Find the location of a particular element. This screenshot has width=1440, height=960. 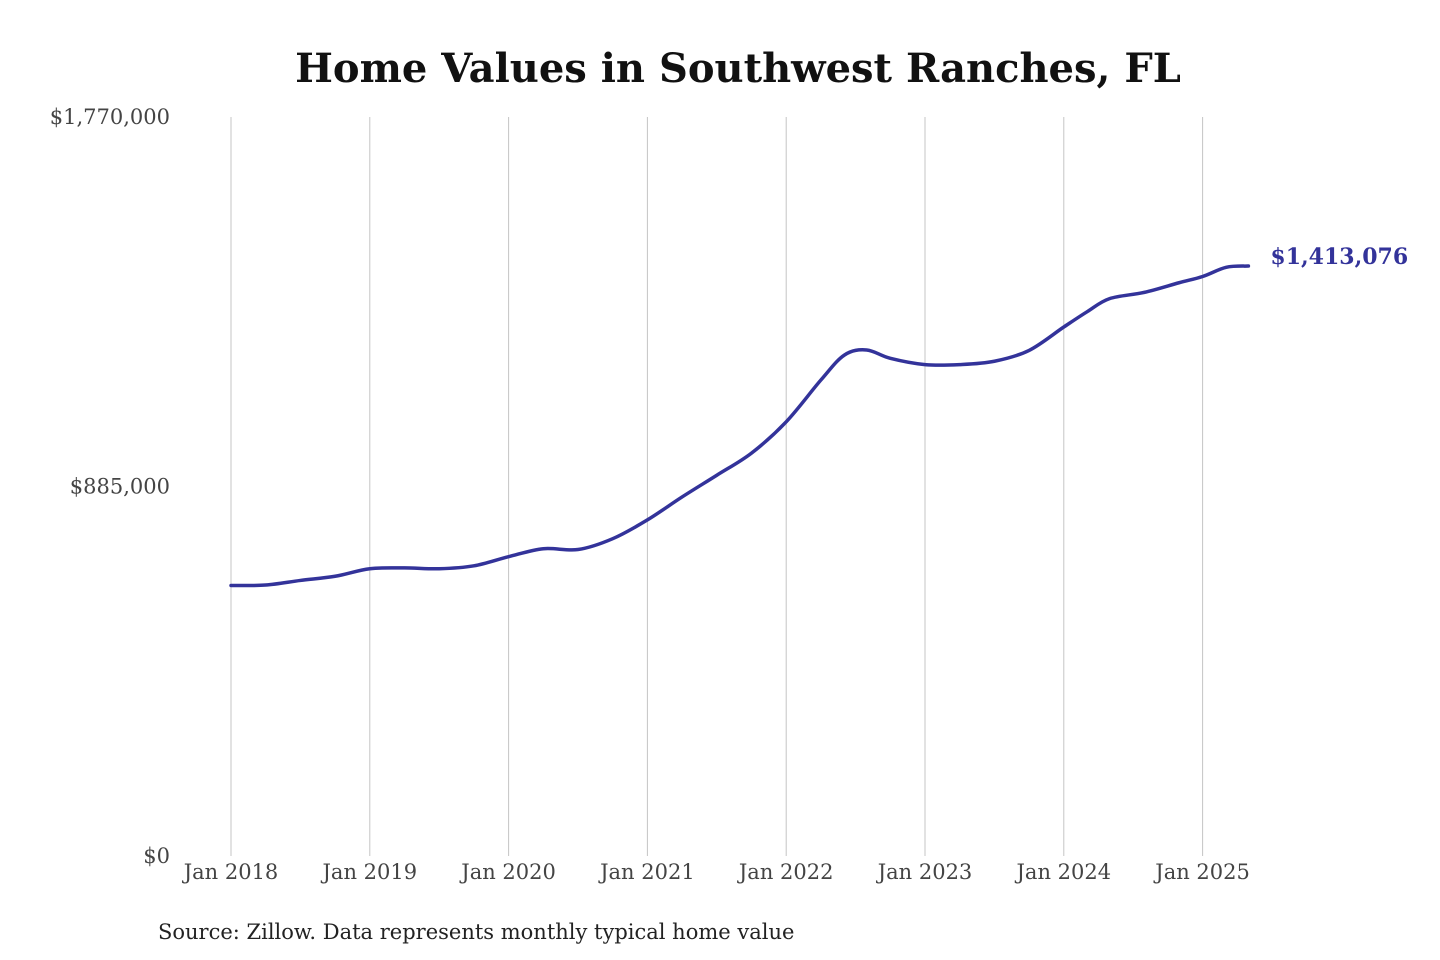

y-tick-label-1: $885,000 is located at coordinates (120, 487).